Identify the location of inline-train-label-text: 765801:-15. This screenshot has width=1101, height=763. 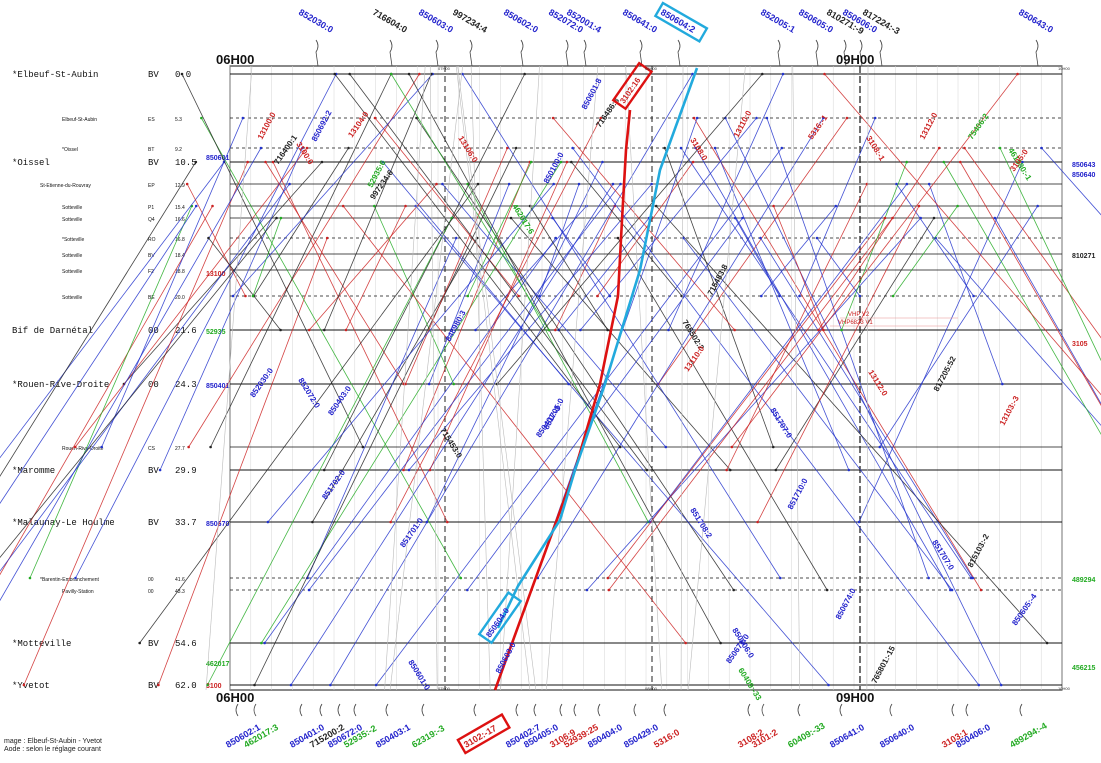
(883, 664).